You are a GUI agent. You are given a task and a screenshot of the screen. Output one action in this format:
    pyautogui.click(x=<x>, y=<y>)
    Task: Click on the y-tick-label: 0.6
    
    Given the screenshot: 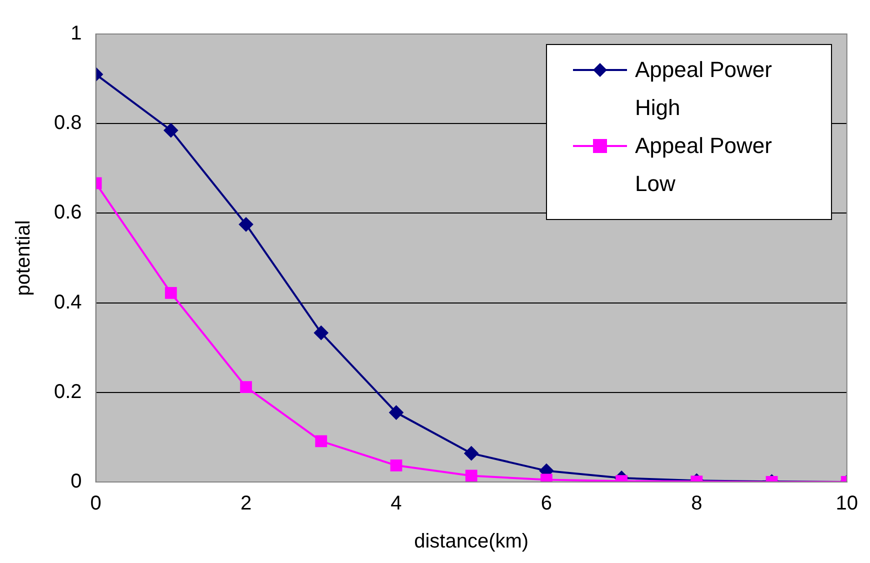 What is the action you would take?
    pyautogui.click(x=68, y=213)
    